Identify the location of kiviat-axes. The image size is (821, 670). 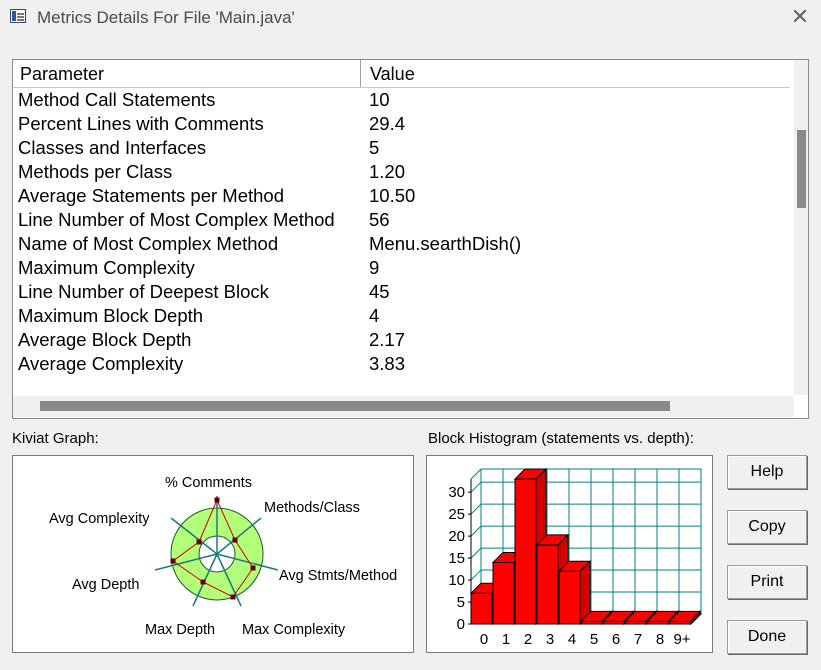
(216, 551).